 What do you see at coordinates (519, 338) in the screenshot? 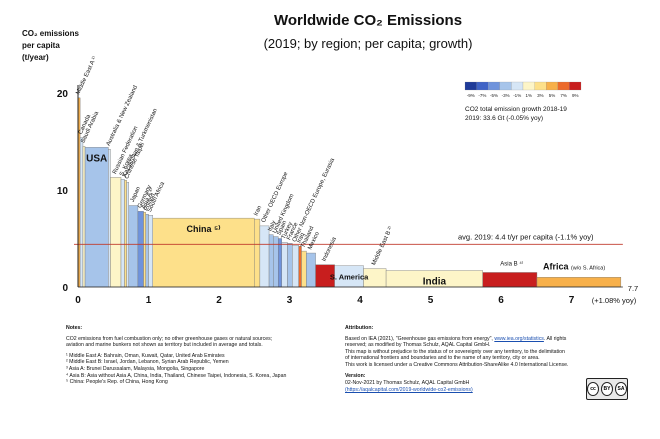
I see `iea-link: www.iea.org/statistics` at bounding box center [519, 338].